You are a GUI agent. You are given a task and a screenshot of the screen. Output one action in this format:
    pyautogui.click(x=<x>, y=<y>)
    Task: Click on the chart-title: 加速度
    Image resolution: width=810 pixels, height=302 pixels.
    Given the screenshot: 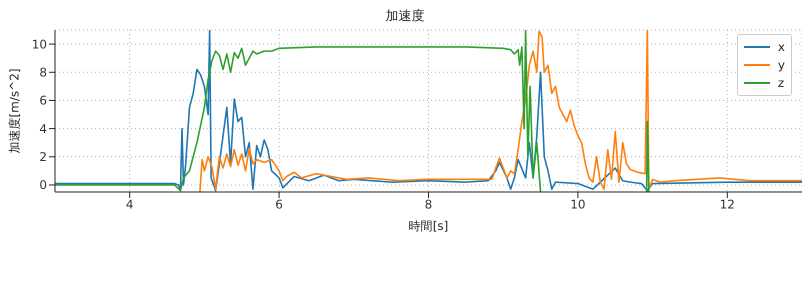 What is the action you would take?
    pyautogui.click(x=405, y=17)
    